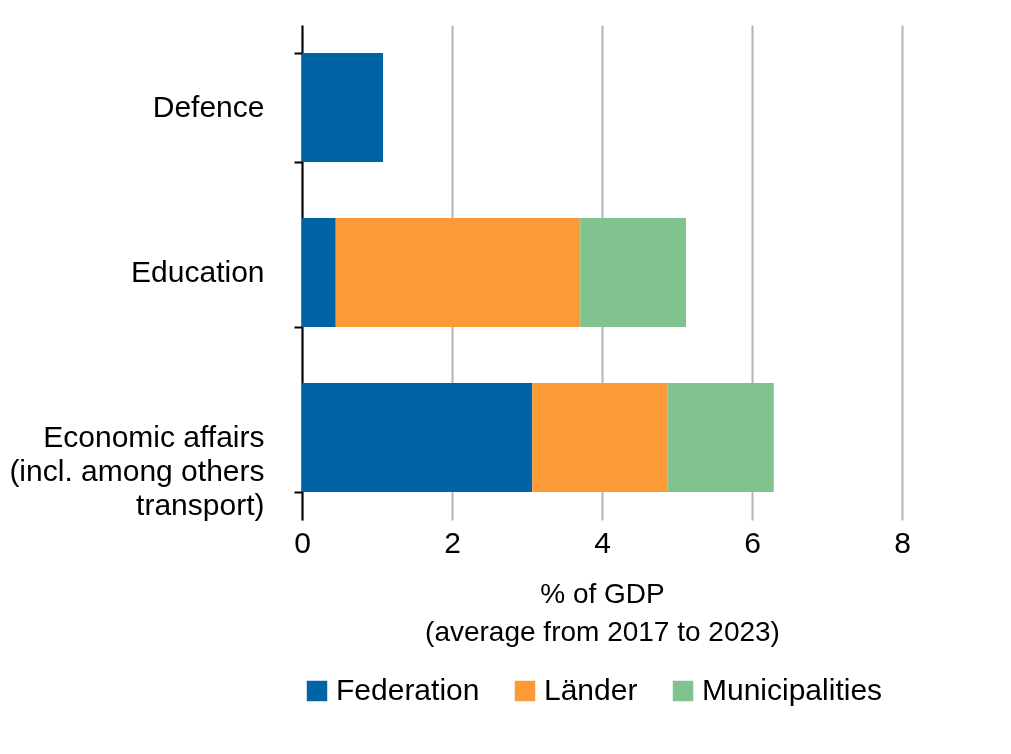  I want to click on x-tick-label: 4, so click(602, 542).